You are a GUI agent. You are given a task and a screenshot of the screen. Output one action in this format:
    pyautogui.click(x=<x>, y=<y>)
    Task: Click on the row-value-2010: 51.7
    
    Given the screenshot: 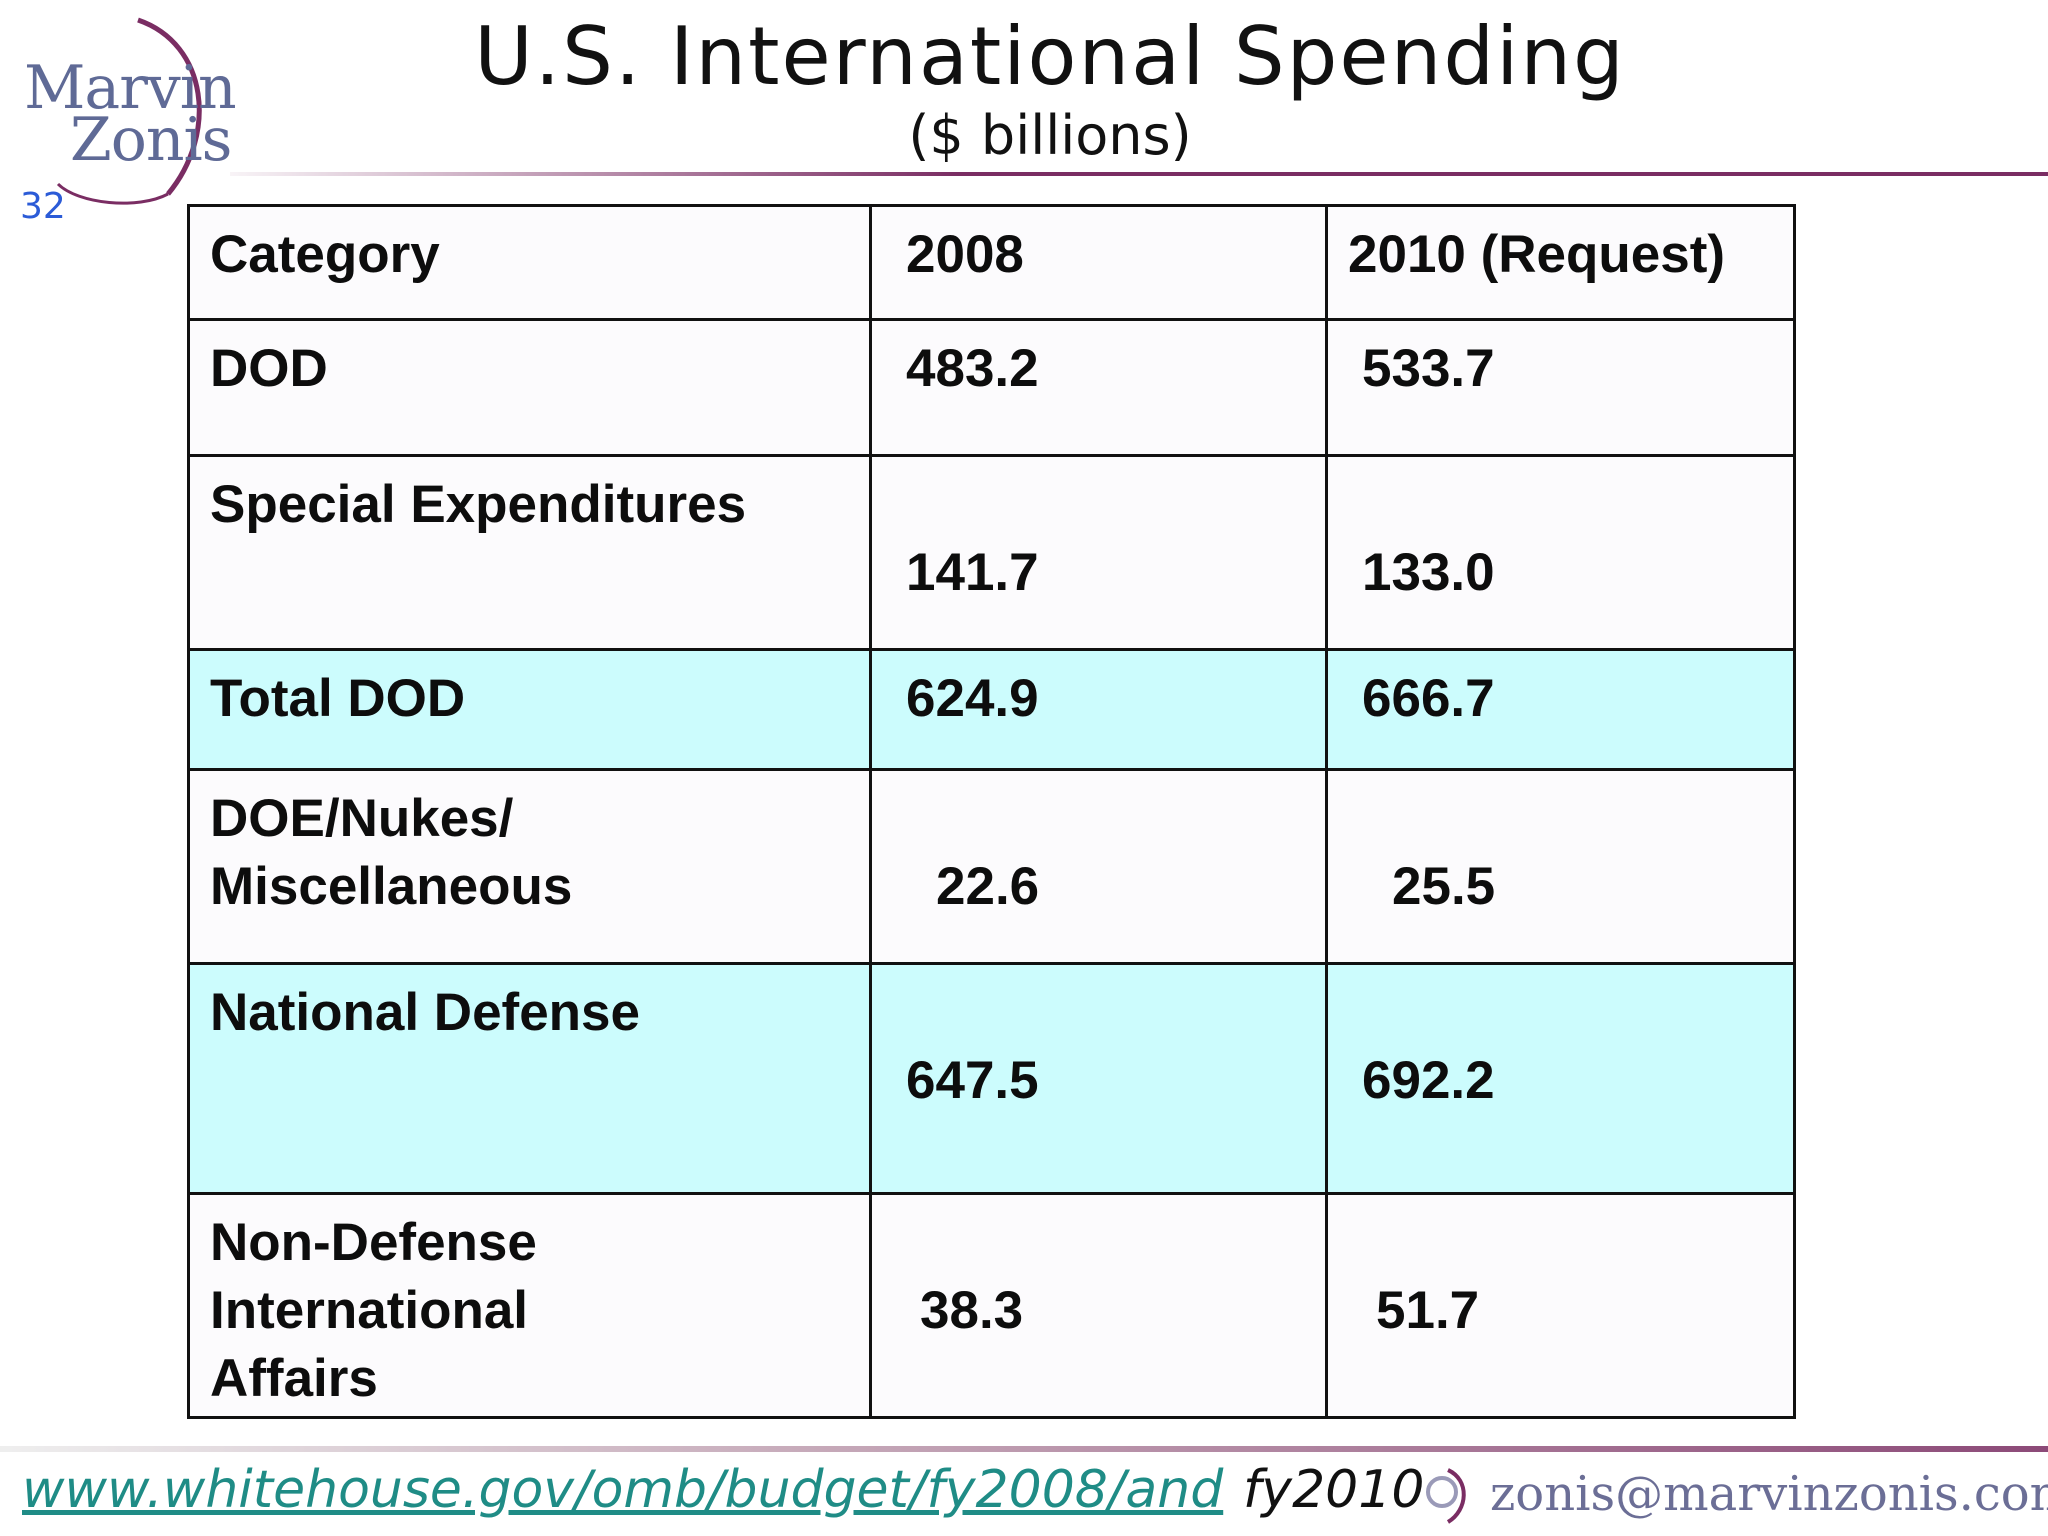 What is the action you would take?
    pyautogui.click(x=1560, y=1305)
    